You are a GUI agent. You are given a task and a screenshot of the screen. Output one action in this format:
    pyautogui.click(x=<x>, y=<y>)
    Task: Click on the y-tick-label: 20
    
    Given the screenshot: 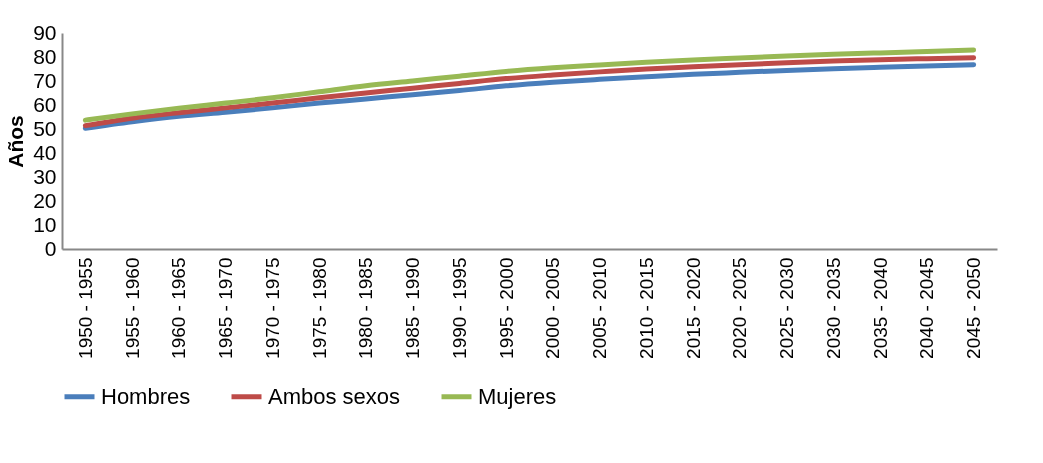 What is the action you would take?
    pyautogui.click(x=45, y=200)
    